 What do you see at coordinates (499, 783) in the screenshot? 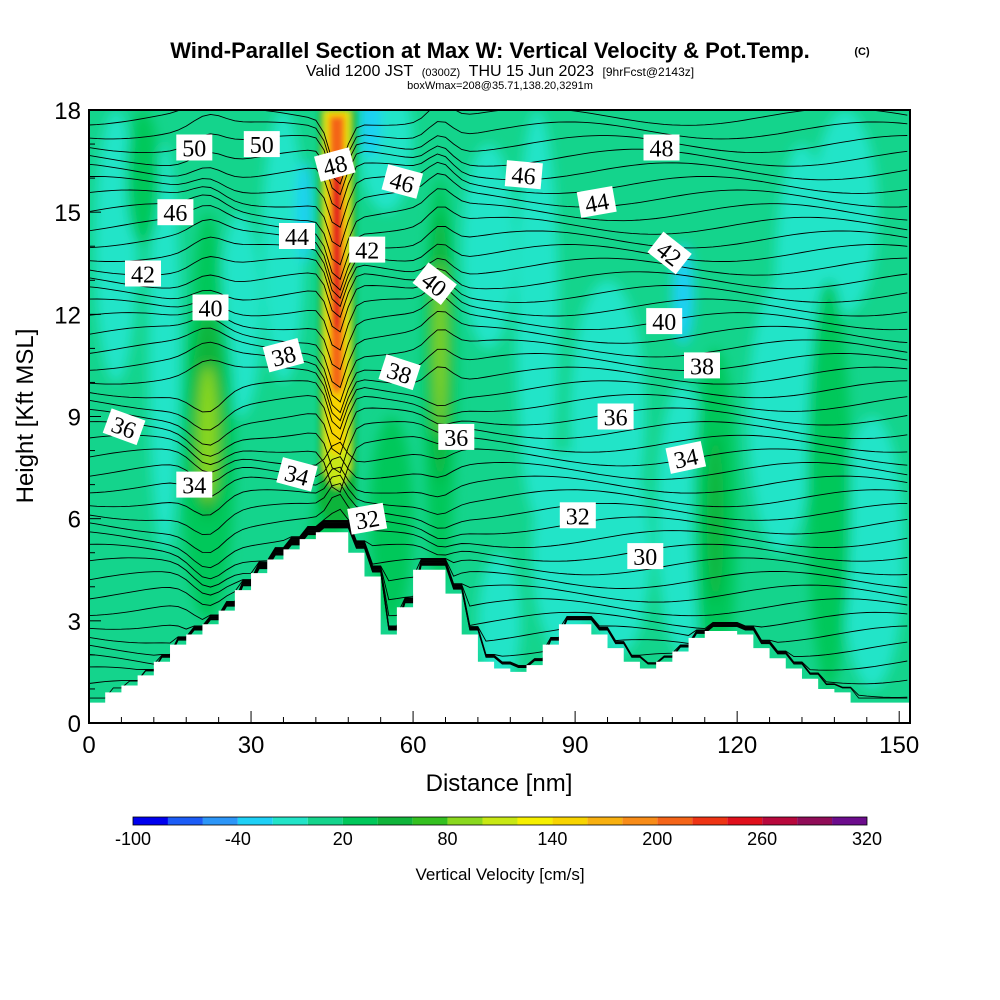
I see `x-axis-label: Distance [nm]` at bounding box center [499, 783].